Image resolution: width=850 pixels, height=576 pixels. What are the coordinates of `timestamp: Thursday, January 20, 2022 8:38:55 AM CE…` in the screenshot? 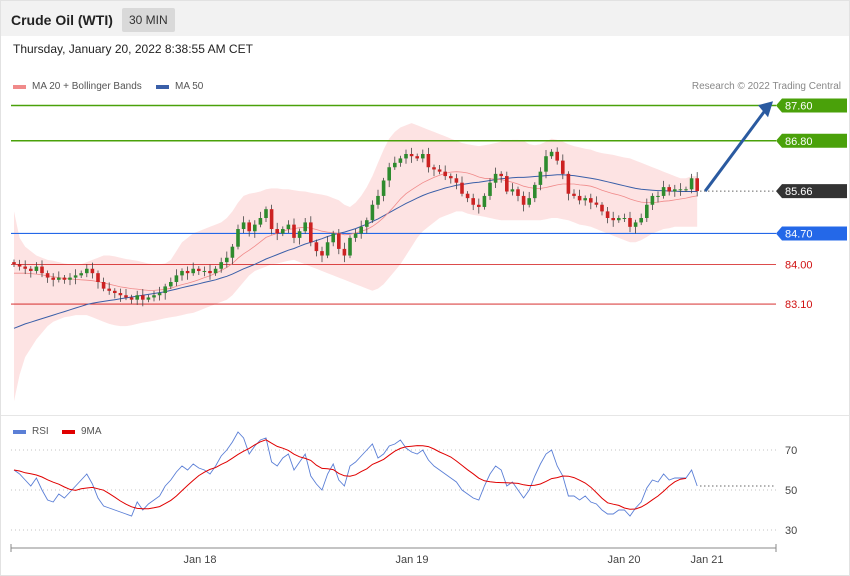 It's located at (133, 49).